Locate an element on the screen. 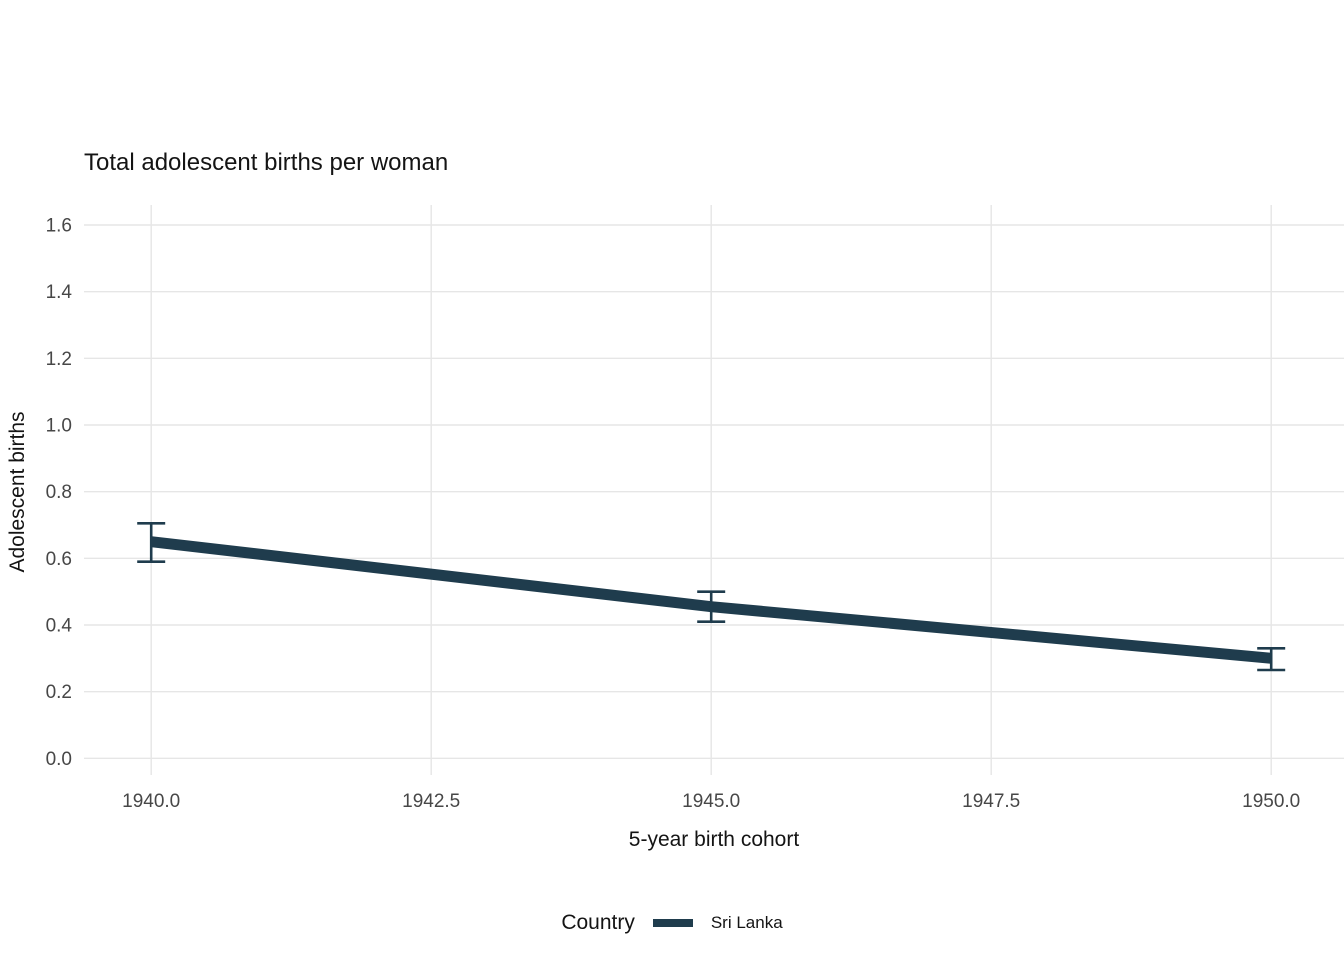  y-tick-label: 0.8 is located at coordinates (59, 492).